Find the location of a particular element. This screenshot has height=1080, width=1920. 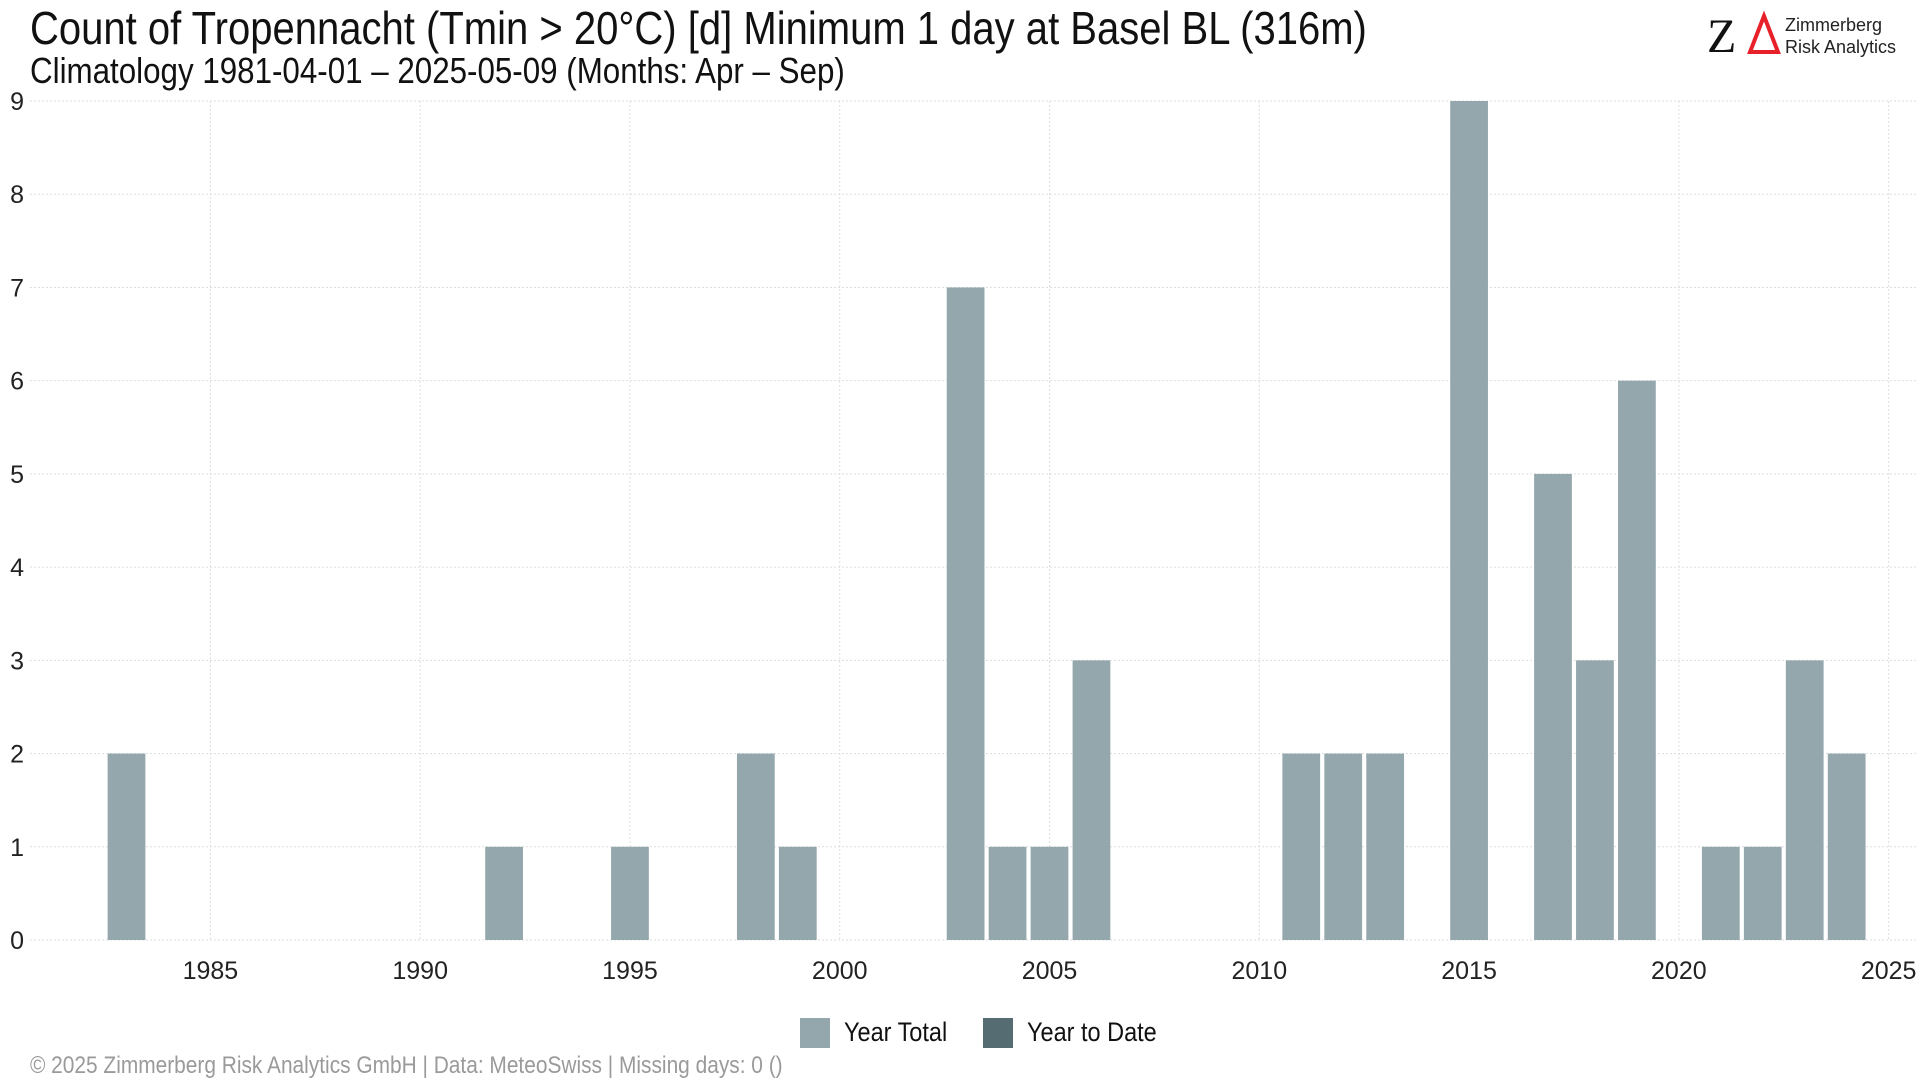

logo-line-1: Zimmerberg is located at coordinates (1834, 25).